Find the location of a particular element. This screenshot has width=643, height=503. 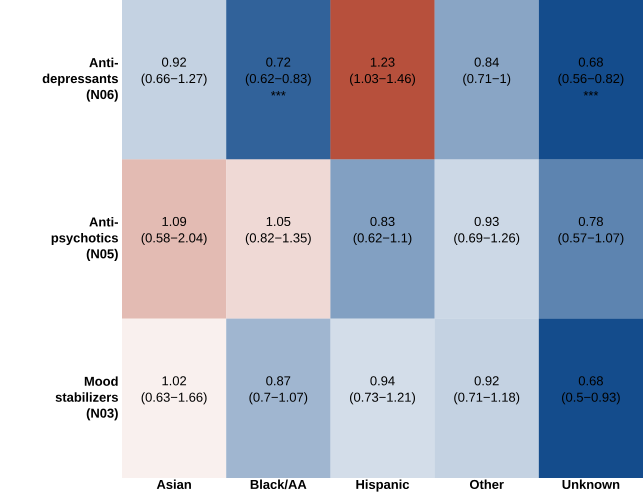

x-tick-label: Black/AA is located at coordinates (278, 485).